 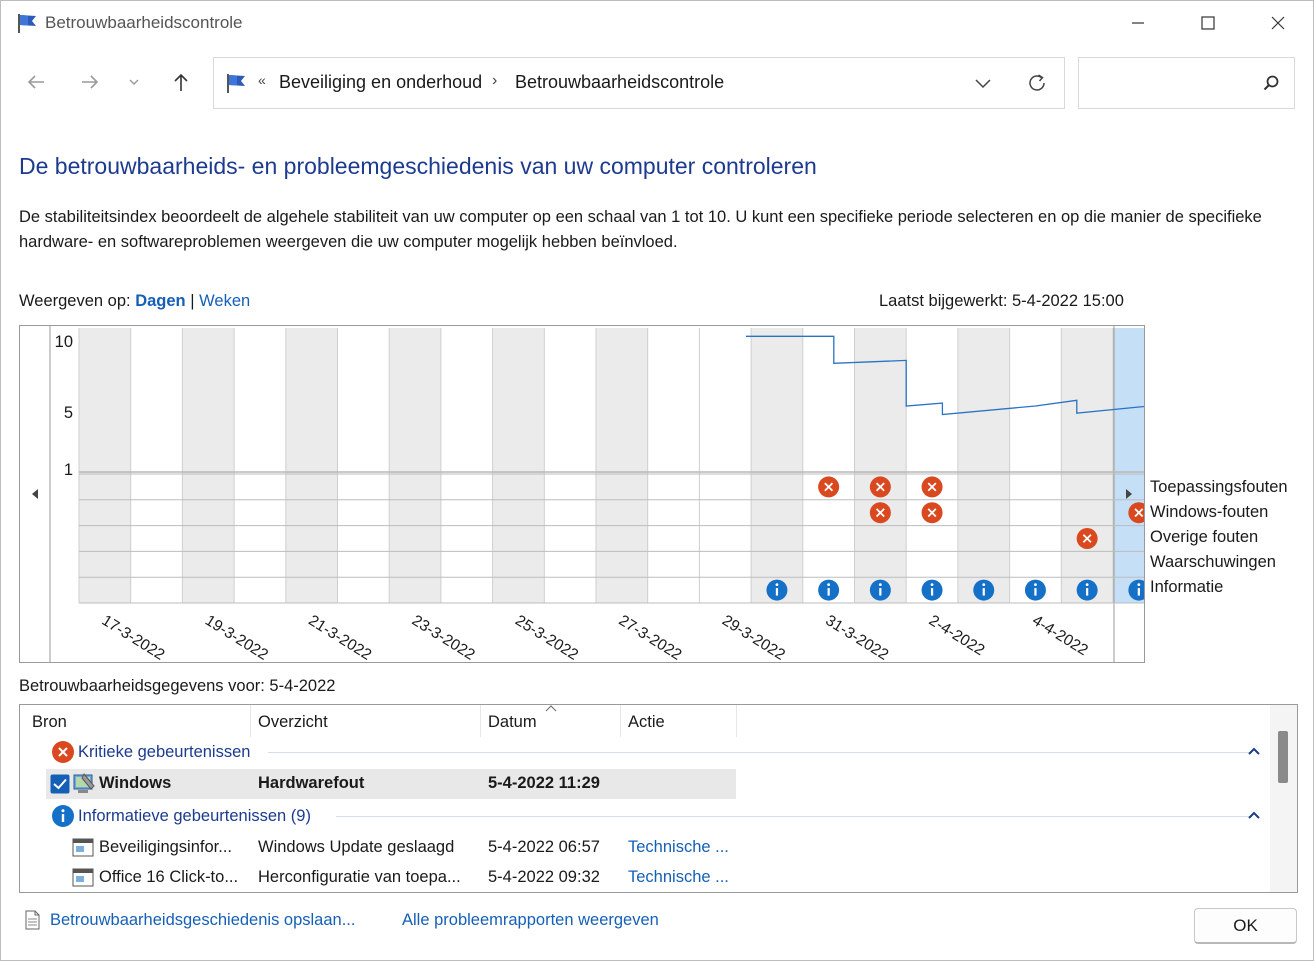 I want to click on column-header-date: Datum, so click(x=512, y=722).